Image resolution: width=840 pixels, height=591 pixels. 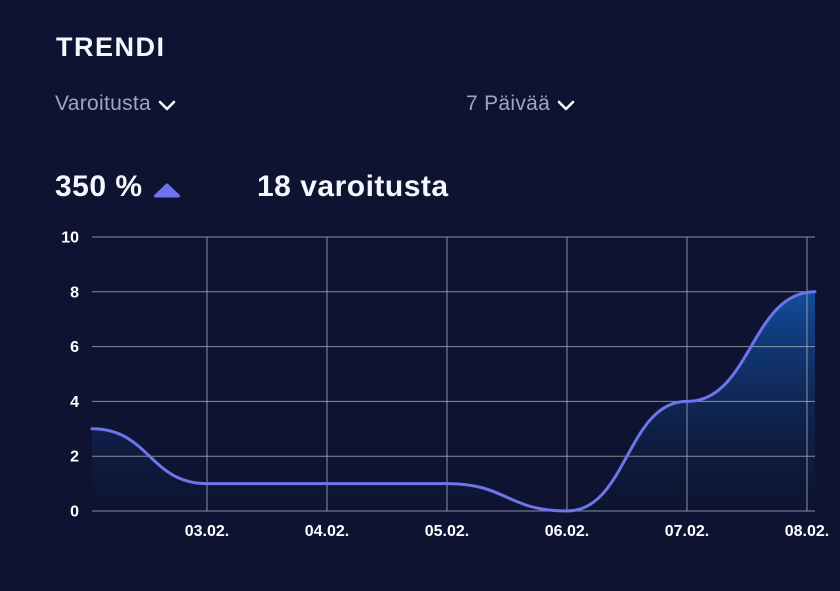 I want to click on y-tick-label: 0, so click(x=74, y=512).